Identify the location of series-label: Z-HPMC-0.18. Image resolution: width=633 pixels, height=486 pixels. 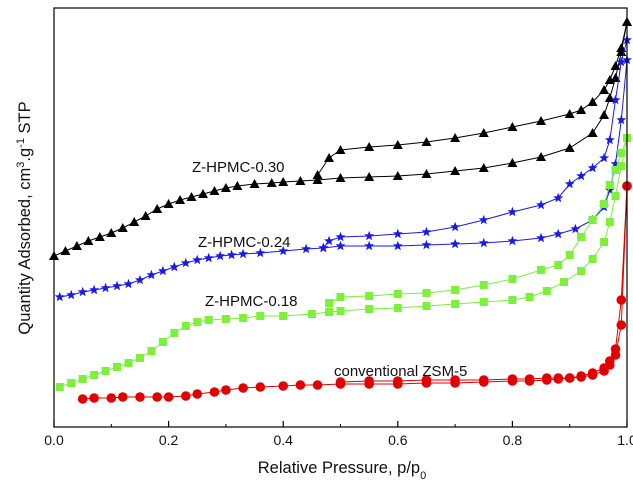
(251, 301).